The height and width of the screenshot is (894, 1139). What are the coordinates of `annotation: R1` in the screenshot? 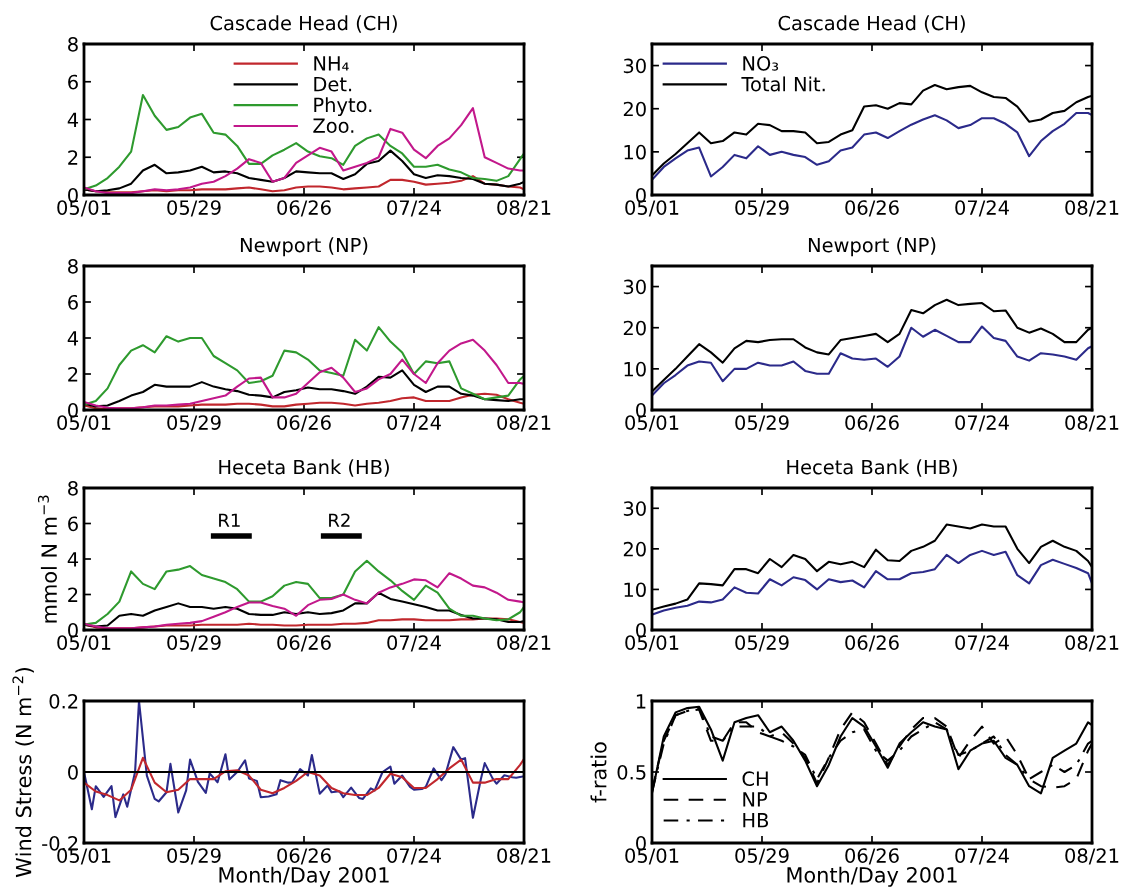 It's located at (229, 520).